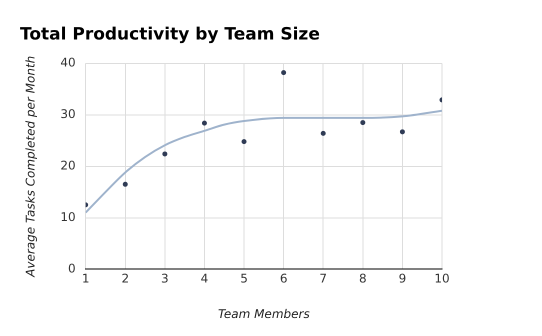  I want to click on x-tick-label: 8, so click(362, 279).